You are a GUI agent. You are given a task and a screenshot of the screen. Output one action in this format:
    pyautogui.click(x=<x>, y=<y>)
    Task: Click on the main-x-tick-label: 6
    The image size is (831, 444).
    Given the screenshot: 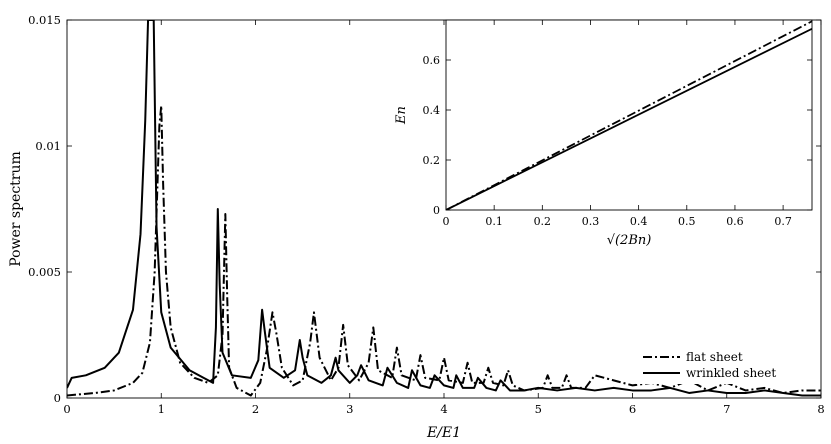 What is the action you would take?
    pyautogui.click(x=632, y=409)
    